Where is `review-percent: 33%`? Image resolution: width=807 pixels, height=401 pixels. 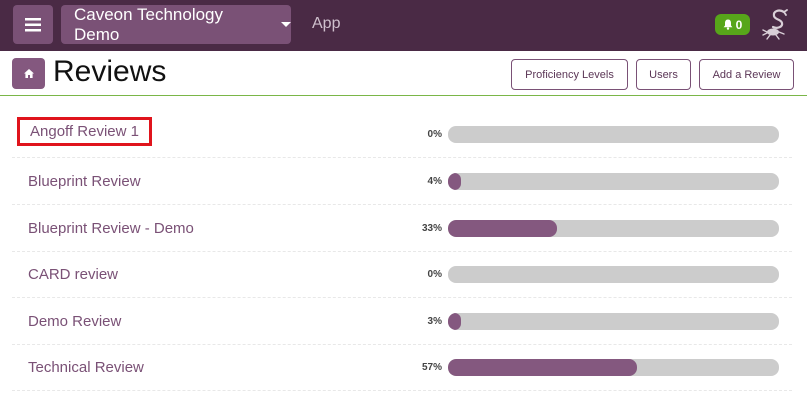
review-percent: 33% is located at coordinates (431, 228).